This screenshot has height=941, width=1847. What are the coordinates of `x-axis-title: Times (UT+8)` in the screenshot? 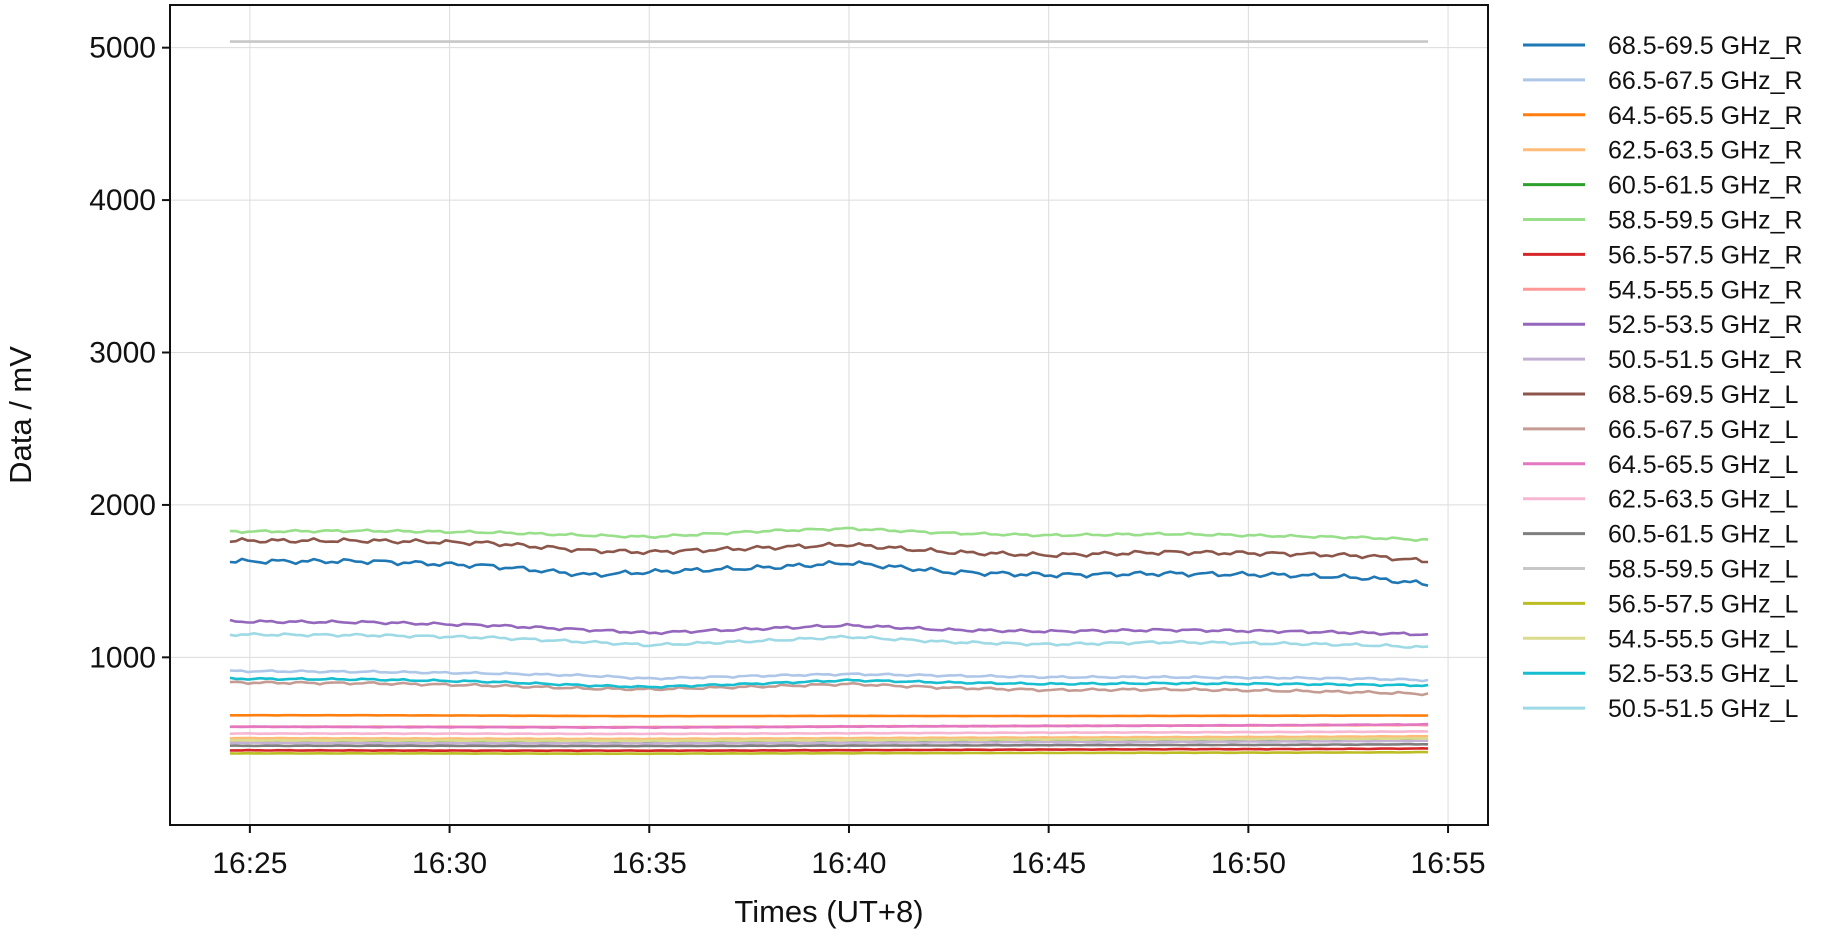 It's located at (828, 911).